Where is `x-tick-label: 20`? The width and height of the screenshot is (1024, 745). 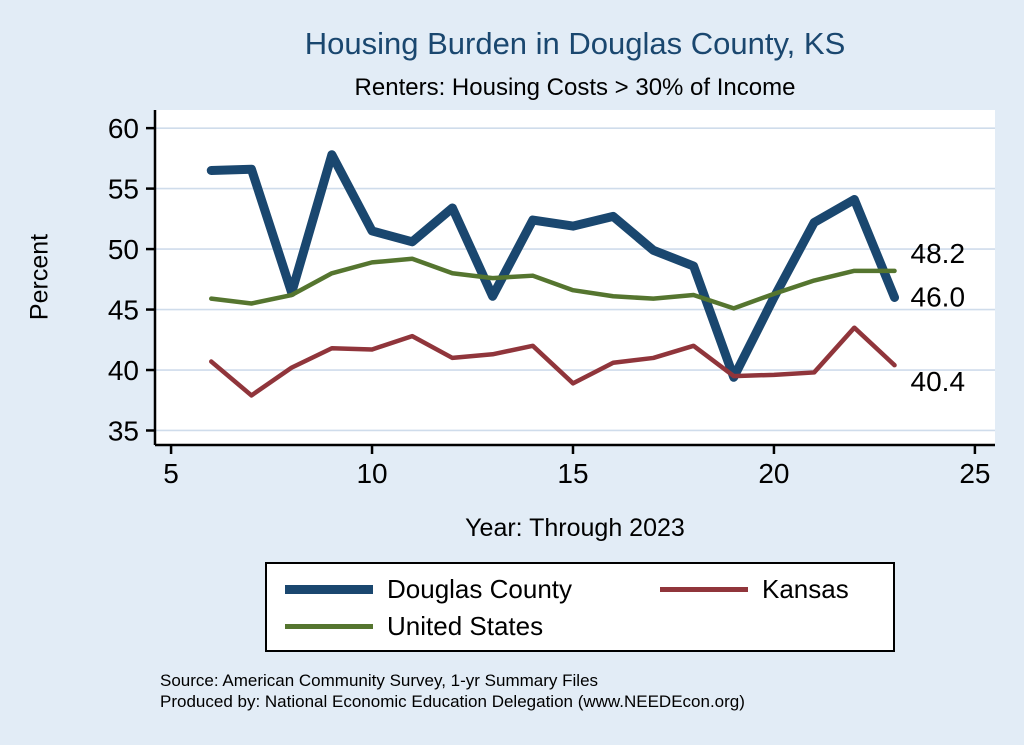
x-tick-label: 20 is located at coordinates (773, 473).